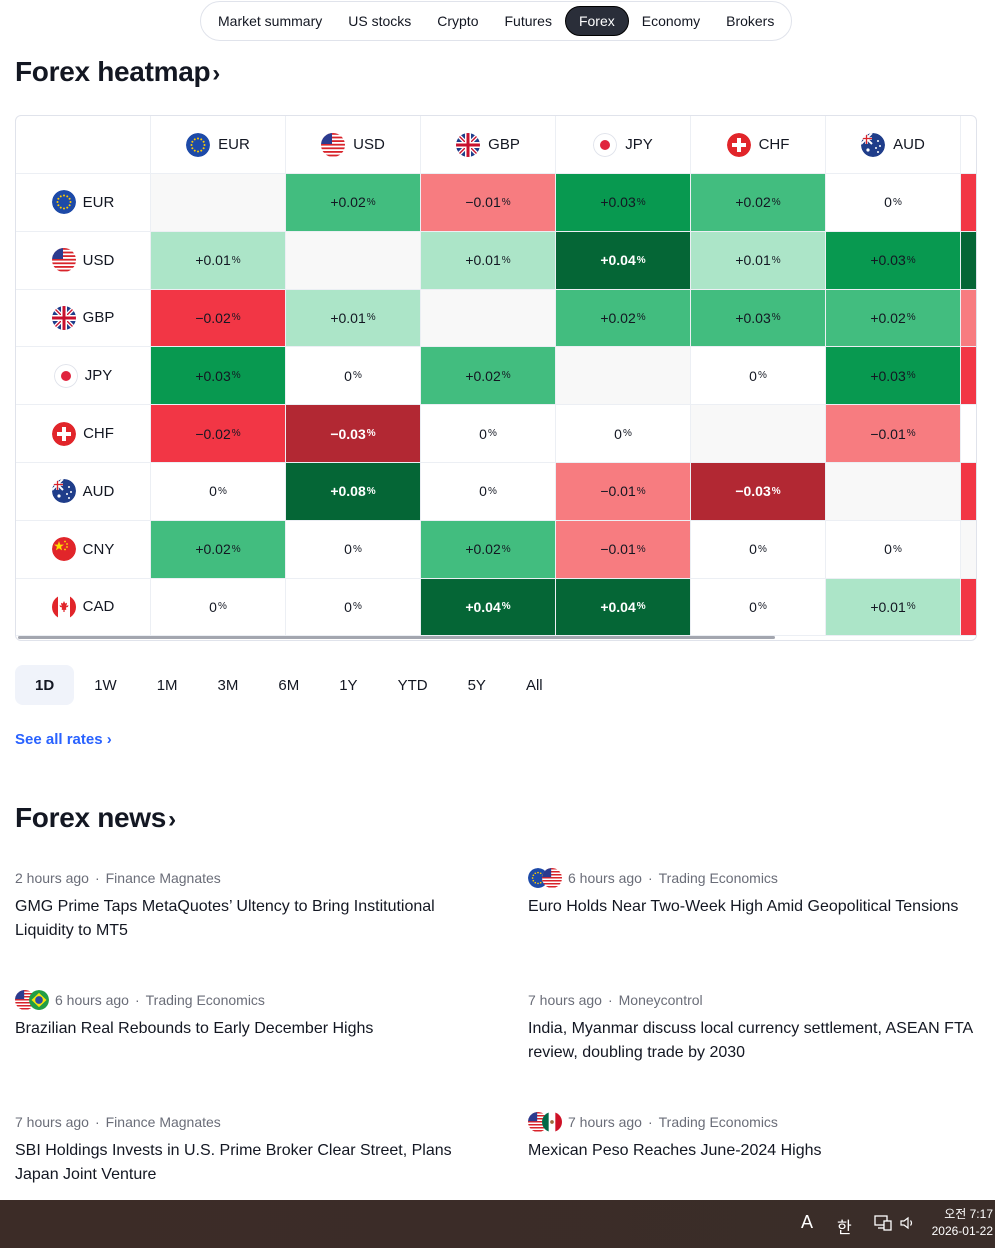 The height and width of the screenshot is (1248, 995). I want to click on row-header-usd: USD, so click(83, 260).